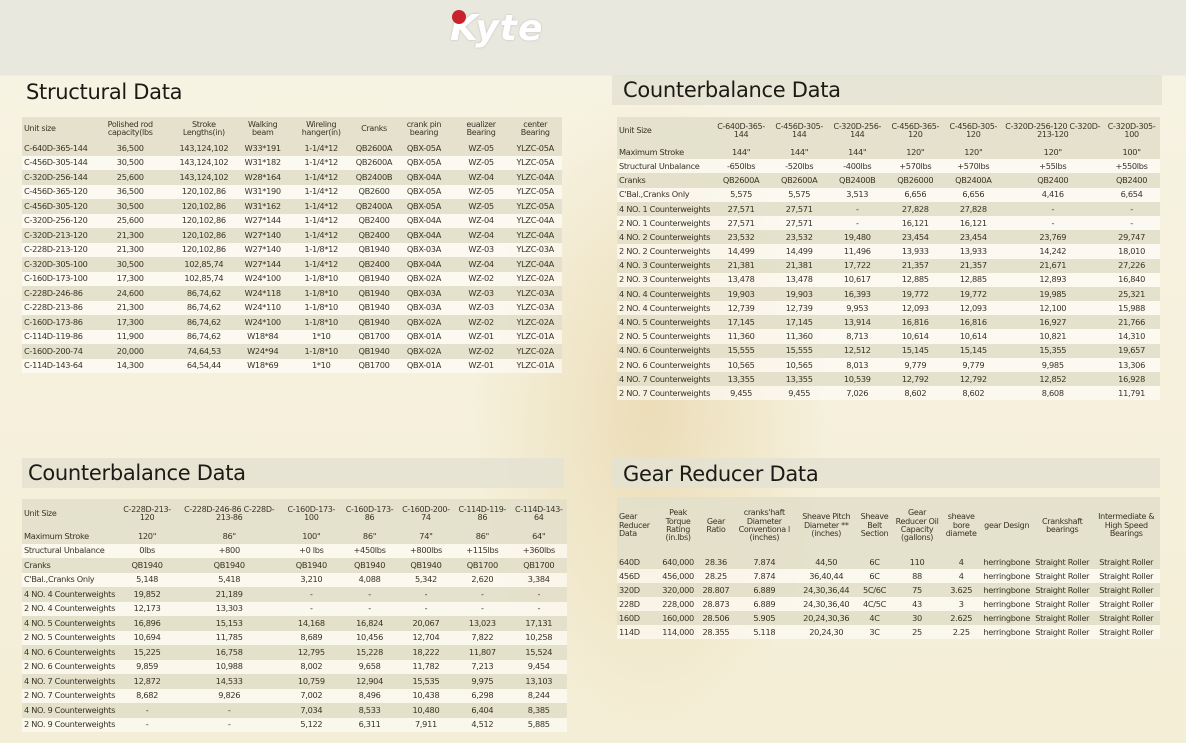 Image resolution: width=1186 pixels, height=743 pixels. Describe the element at coordinates (716, 617) in the screenshot. I see `table-cell: 28.506` at that location.